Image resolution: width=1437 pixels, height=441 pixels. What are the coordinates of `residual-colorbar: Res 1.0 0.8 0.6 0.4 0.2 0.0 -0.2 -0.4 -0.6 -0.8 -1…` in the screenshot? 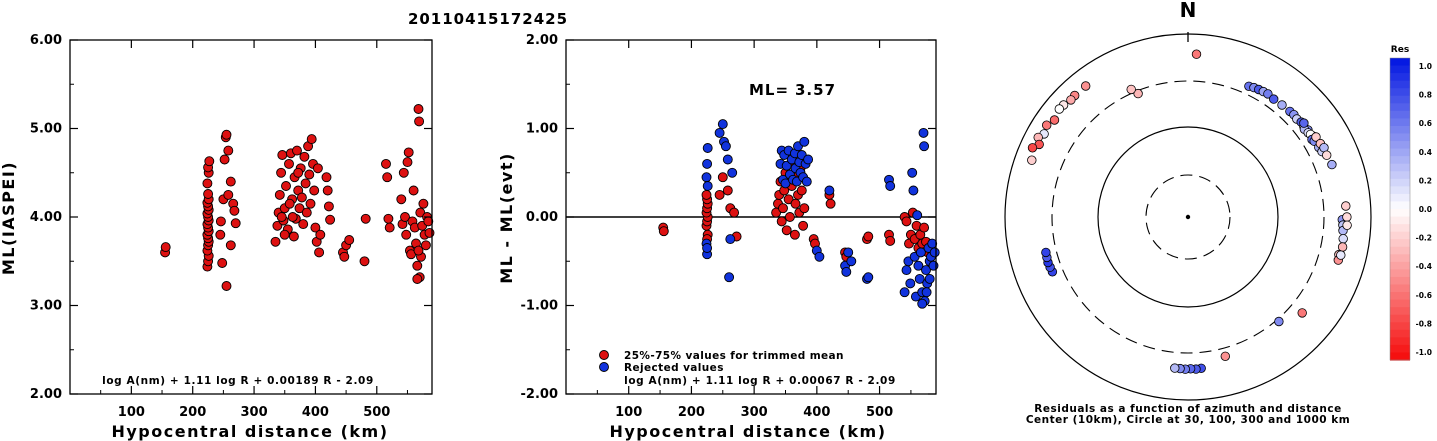 It's located at (1410, 203).